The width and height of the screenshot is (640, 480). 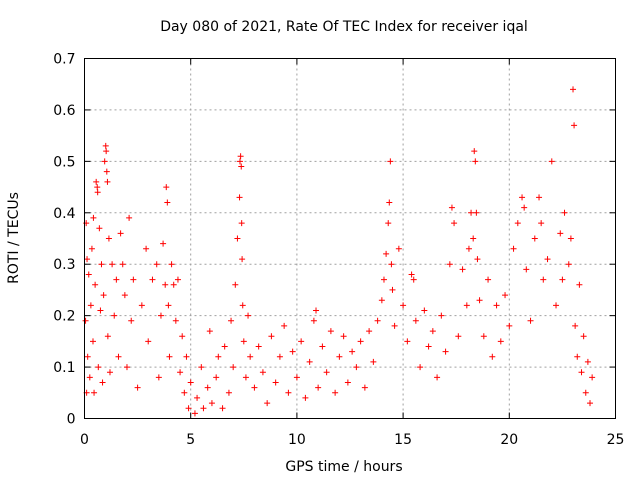 I want to click on x-tick-label: 15, so click(x=403, y=440).